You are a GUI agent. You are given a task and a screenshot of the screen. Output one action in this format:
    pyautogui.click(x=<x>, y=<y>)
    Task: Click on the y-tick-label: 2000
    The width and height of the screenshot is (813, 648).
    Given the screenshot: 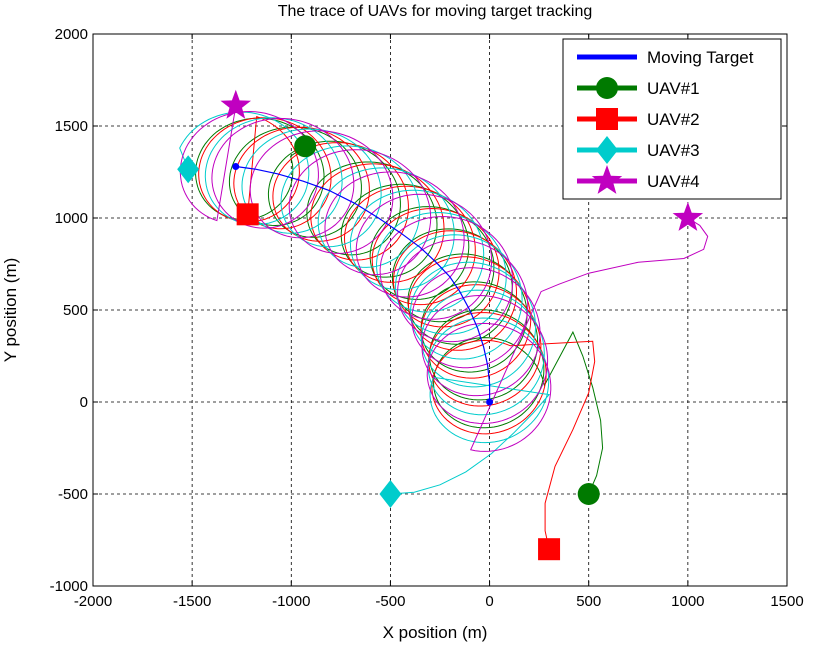 What is the action you would take?
    pyautogui.click(x=71, y=34)
    